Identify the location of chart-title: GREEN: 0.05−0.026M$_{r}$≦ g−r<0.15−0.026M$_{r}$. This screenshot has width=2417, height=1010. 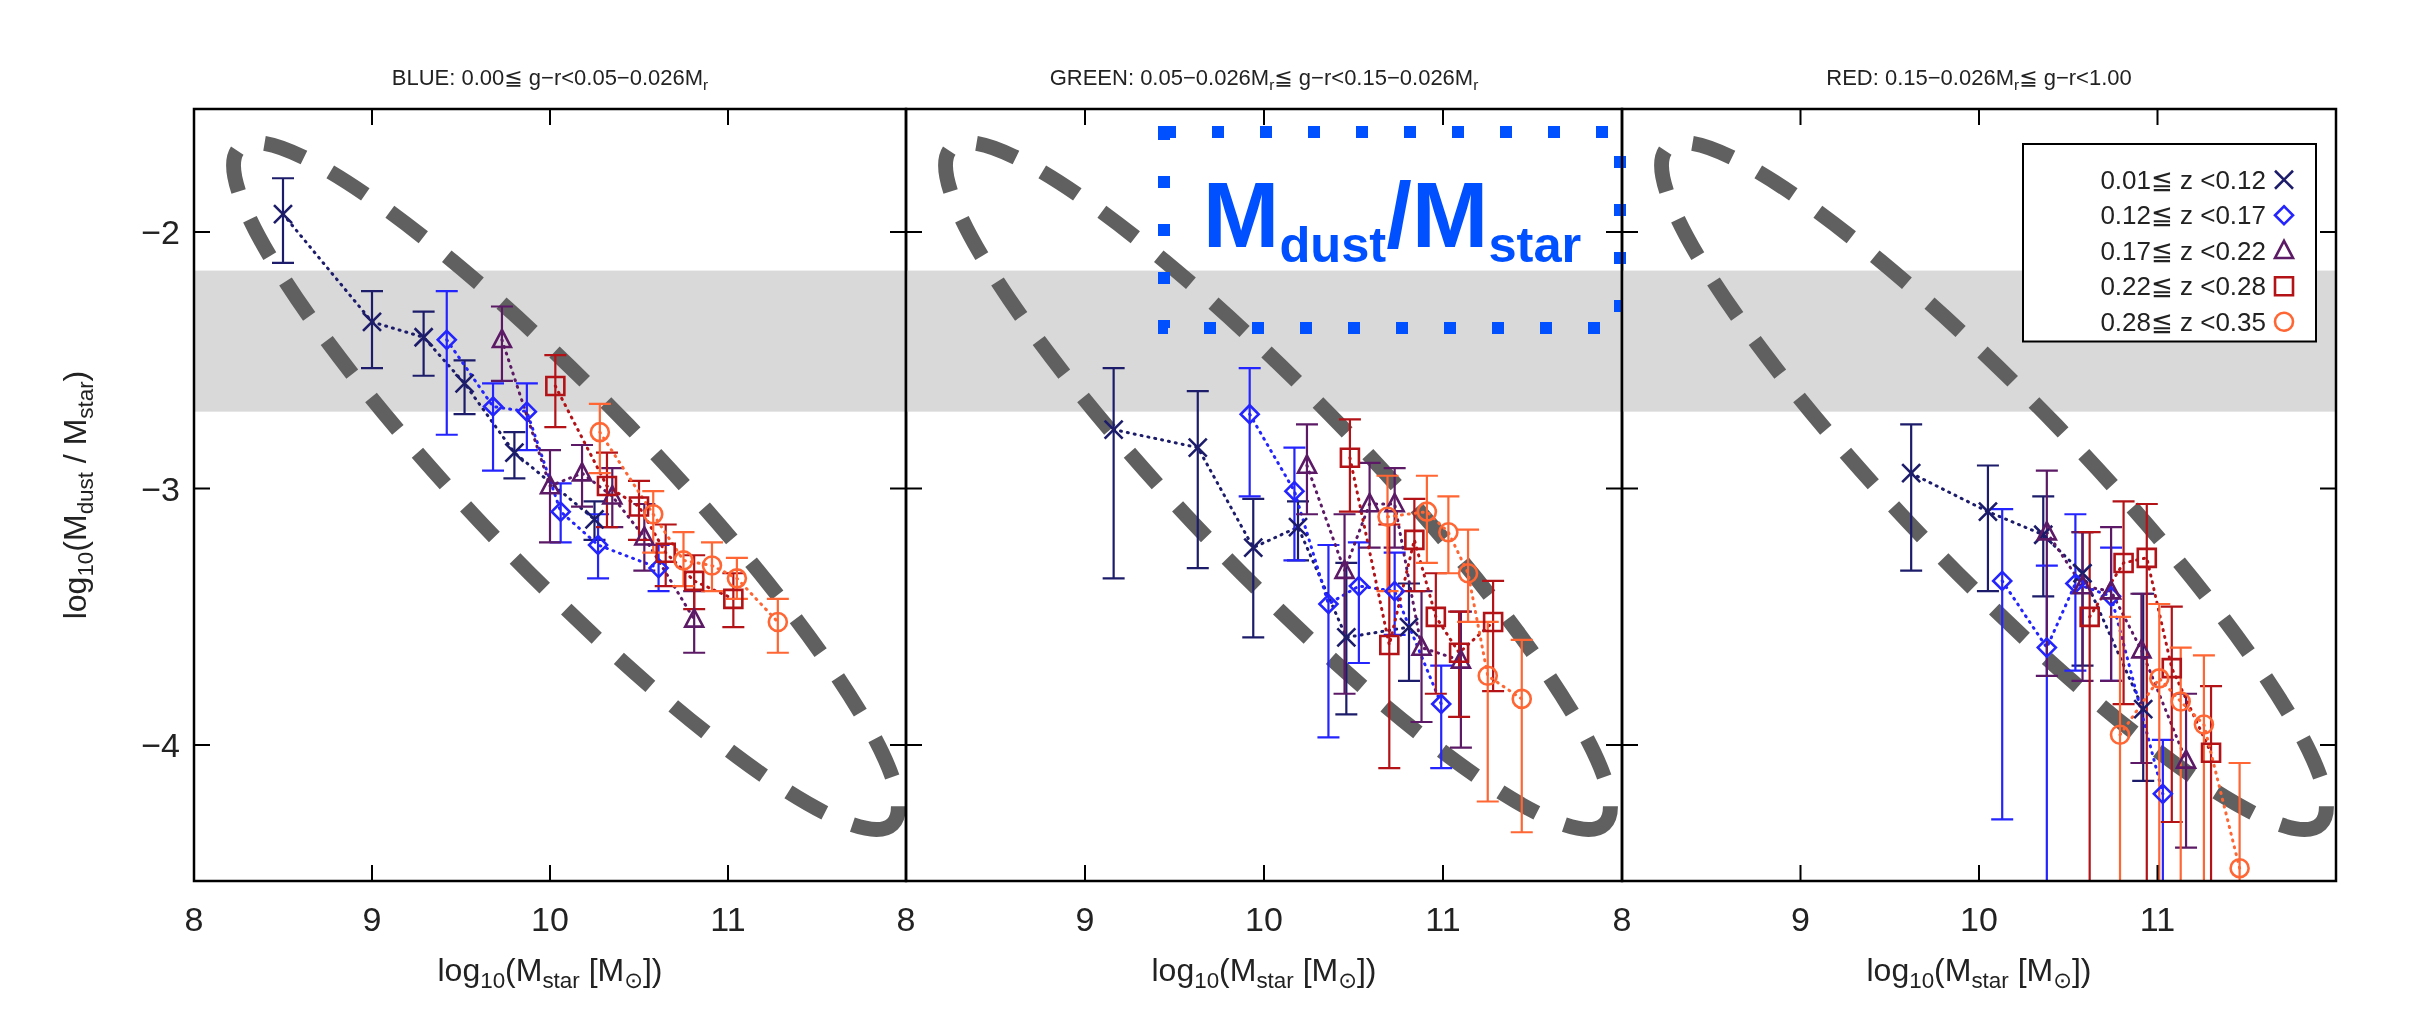
(1264, 79).